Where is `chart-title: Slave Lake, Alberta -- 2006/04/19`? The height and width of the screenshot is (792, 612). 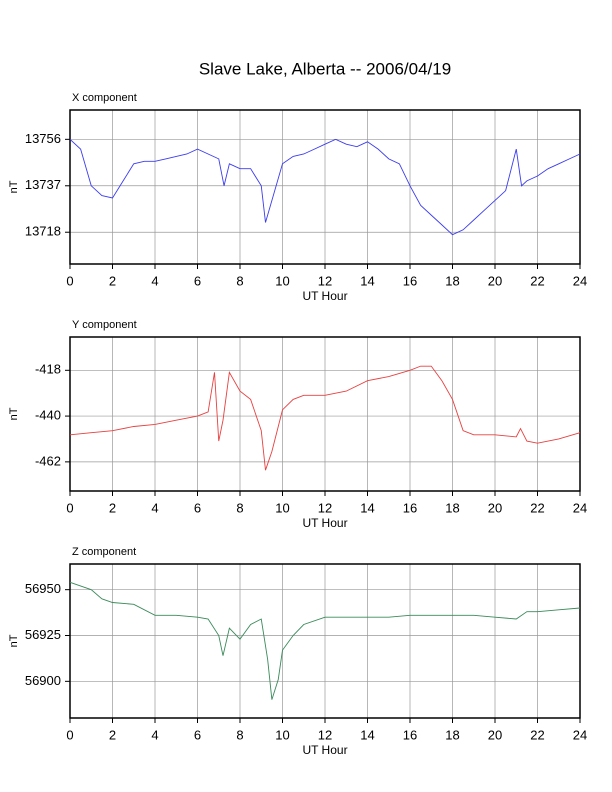 chart-title: Slave Lake, Alberta -- 2006/04/19 is located at coordinates (325, 68).